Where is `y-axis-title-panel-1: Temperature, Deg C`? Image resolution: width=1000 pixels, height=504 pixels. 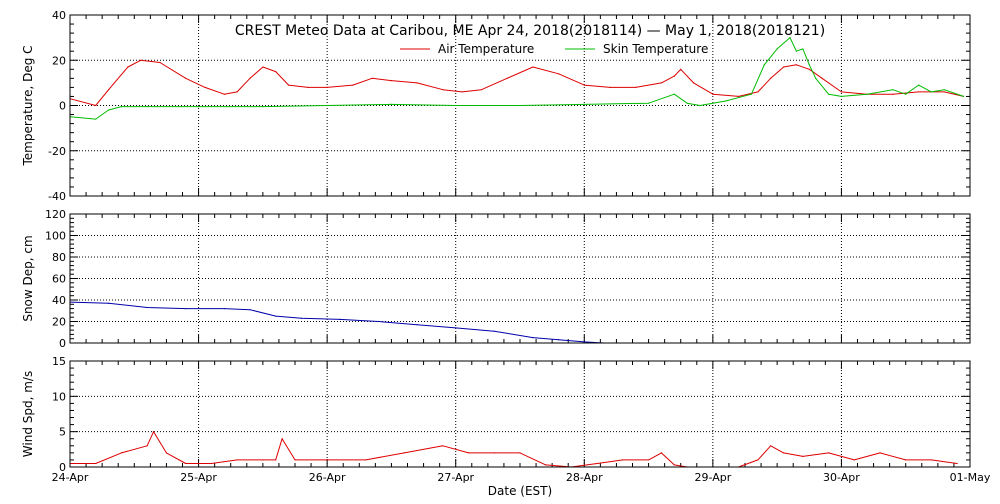
y-axis-title-panel-1: Temperature, Deg C is located at coordinates (28, 105).